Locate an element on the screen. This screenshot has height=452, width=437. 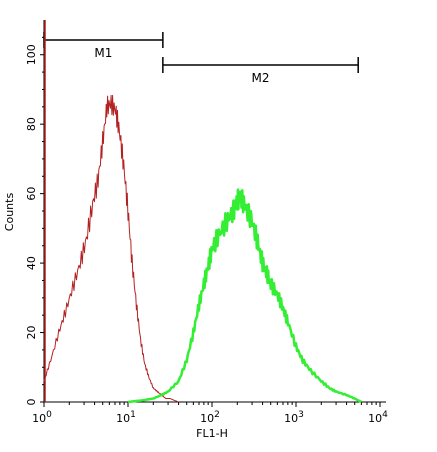
x-tick-exponent: 1 is located at coordinates (133, 415).